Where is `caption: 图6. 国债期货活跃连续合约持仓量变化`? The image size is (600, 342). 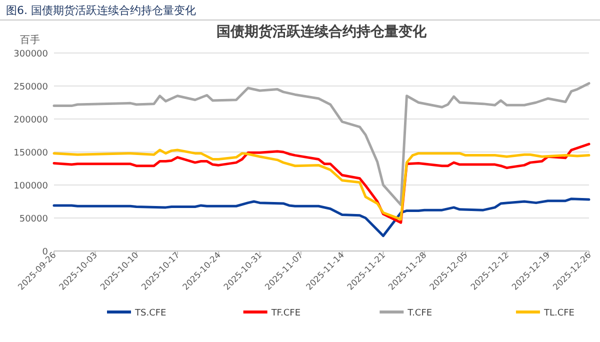
caption: 图6. 国债期货活跃连续合约持仓量变化 is located at coordinates (101, 10).